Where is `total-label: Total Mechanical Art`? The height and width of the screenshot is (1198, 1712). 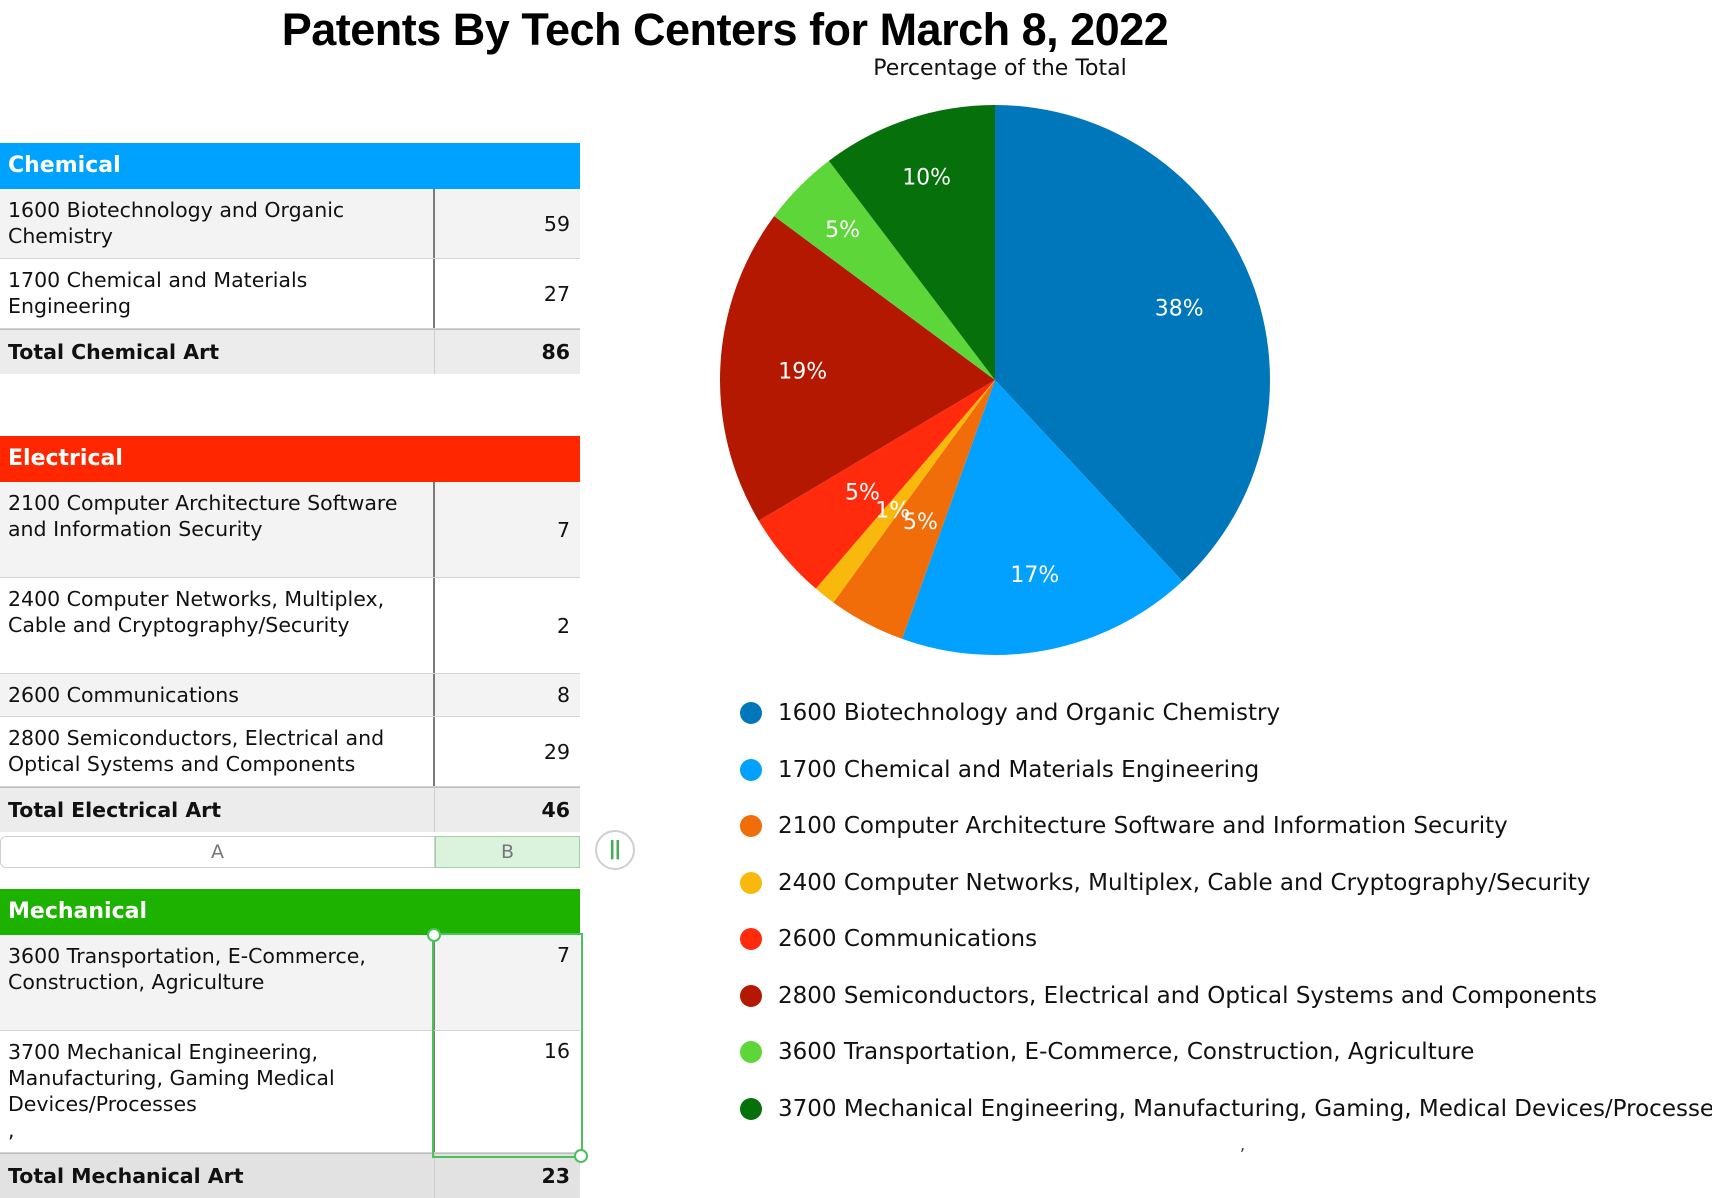 total-label: Total Mechanical Art is located at coordinates (217, 1176).